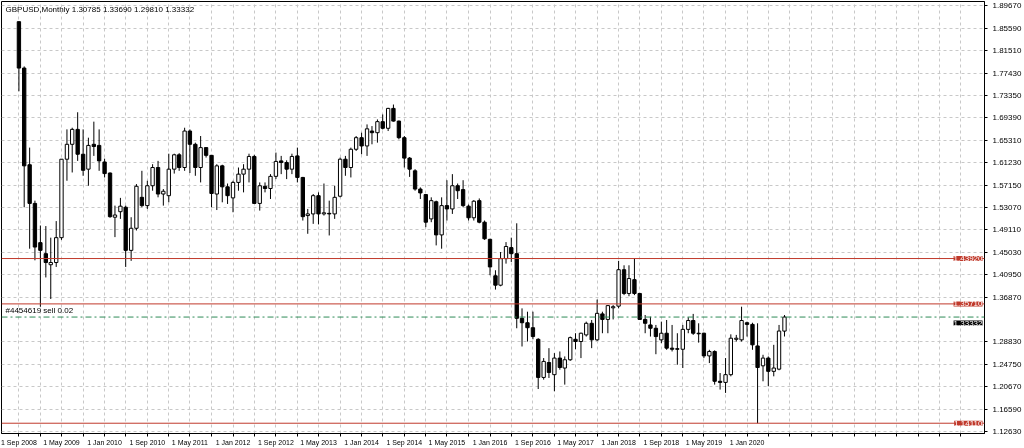  Describe the element at coordinates (39, 311) in the screenshot. I see `ref-line-label: #4454619 sell 0.02` at that location.